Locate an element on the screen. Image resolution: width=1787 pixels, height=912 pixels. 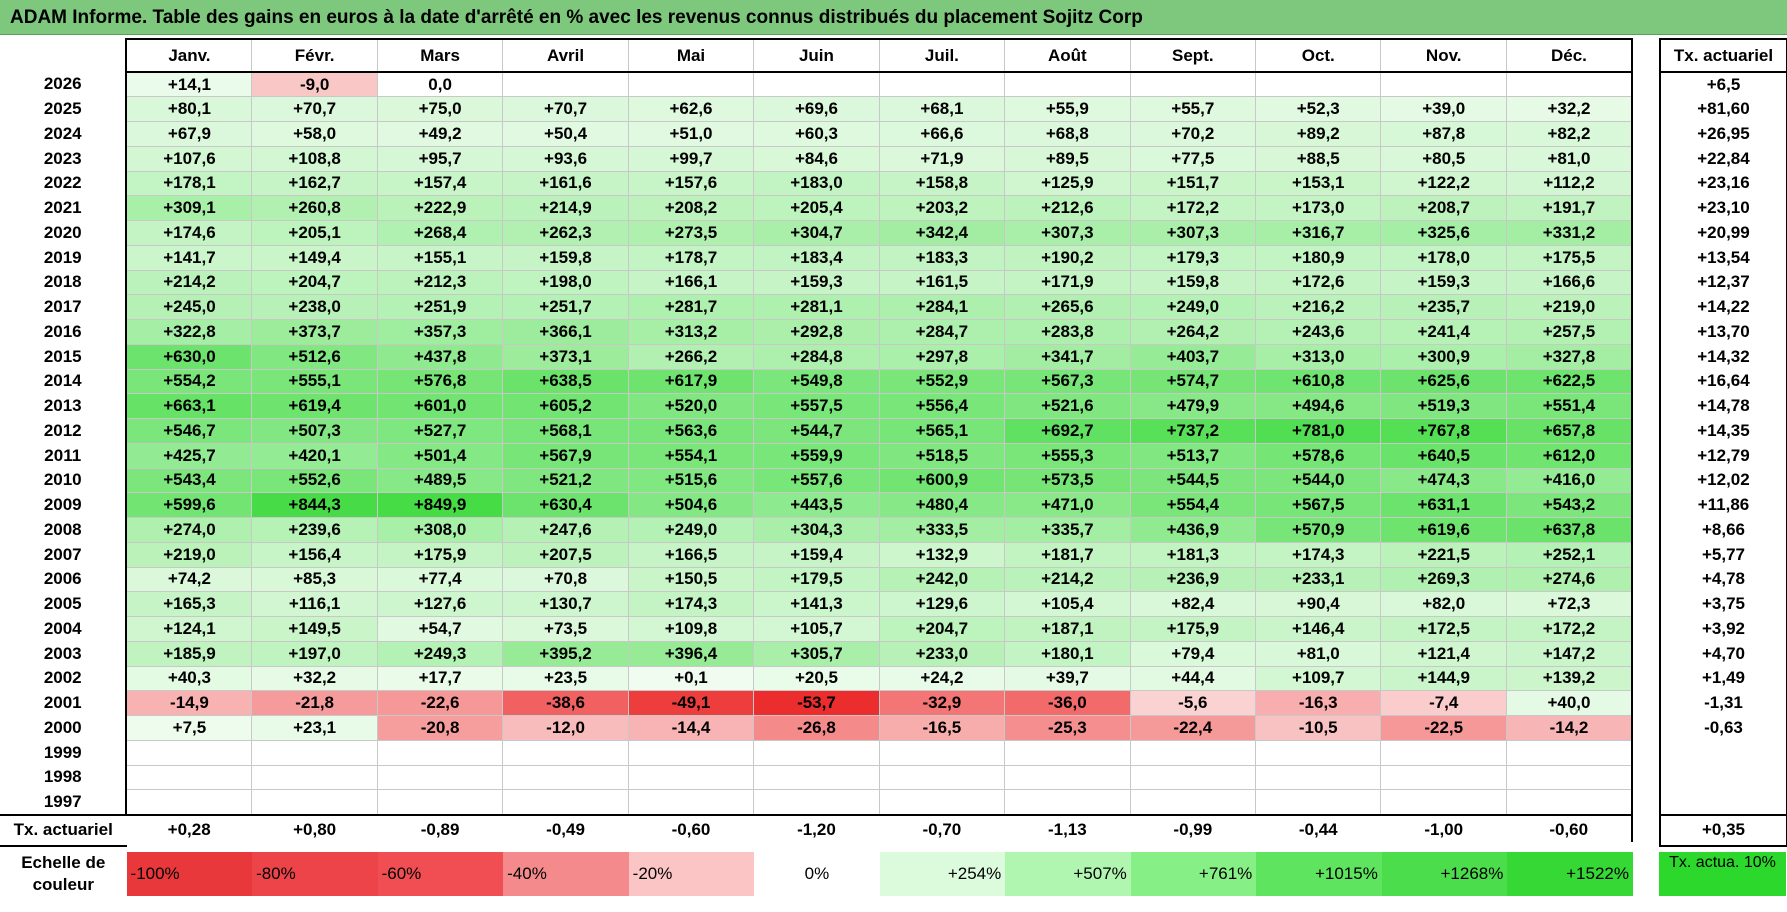
monthly-rate-cell: -0,49 is located at coordinates (565, 830).